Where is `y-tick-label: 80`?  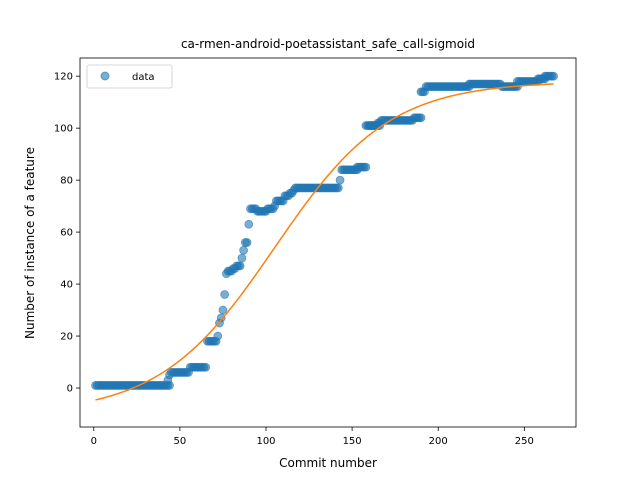 y-tick-label: 80 is located at coordinates (66, 181).